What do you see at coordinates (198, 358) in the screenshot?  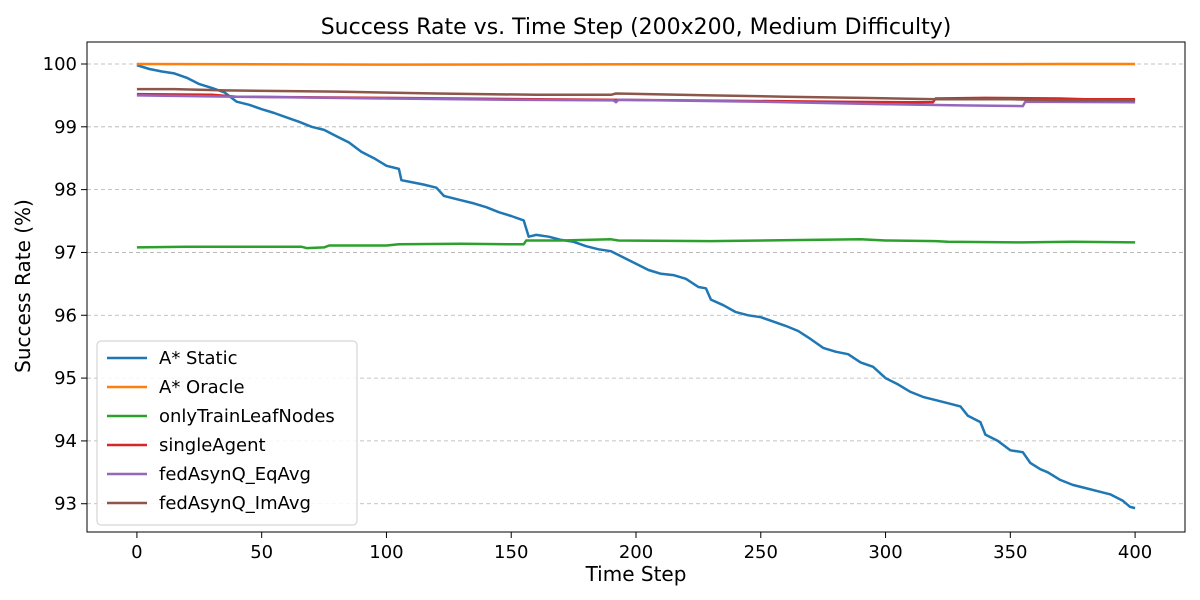 I see `legend-label: A* Static` at bounding box center [198, 358].